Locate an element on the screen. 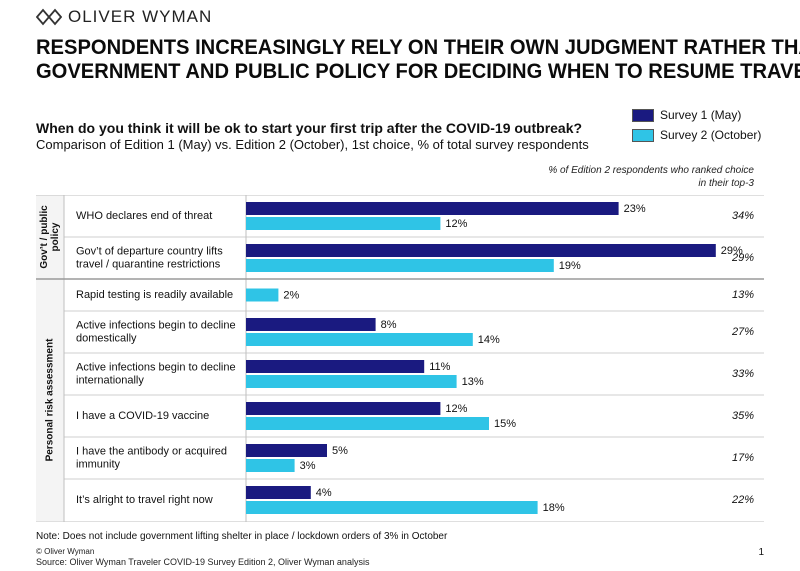  brand-name: OLIVER WYMAN is located at coordinates (140, 16).